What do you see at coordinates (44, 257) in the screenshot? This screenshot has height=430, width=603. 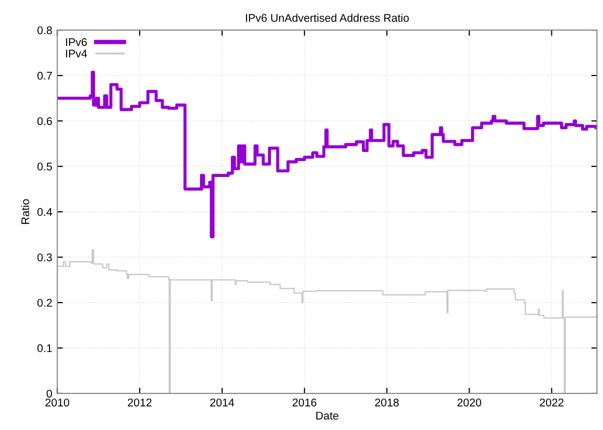 I see `y-tick-label: 0.3` at bounding box center [44, 257].